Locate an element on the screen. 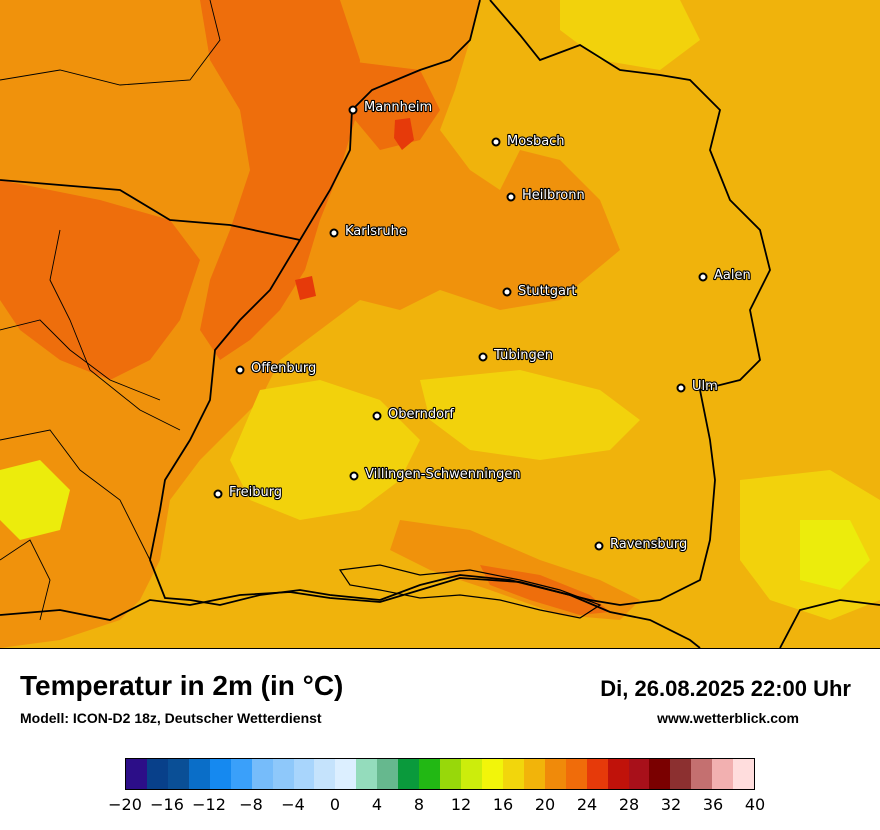 The width and height of the screenshot is (880, 830). colorbar-tick-label: 4 is located at coordinates (377, 804).